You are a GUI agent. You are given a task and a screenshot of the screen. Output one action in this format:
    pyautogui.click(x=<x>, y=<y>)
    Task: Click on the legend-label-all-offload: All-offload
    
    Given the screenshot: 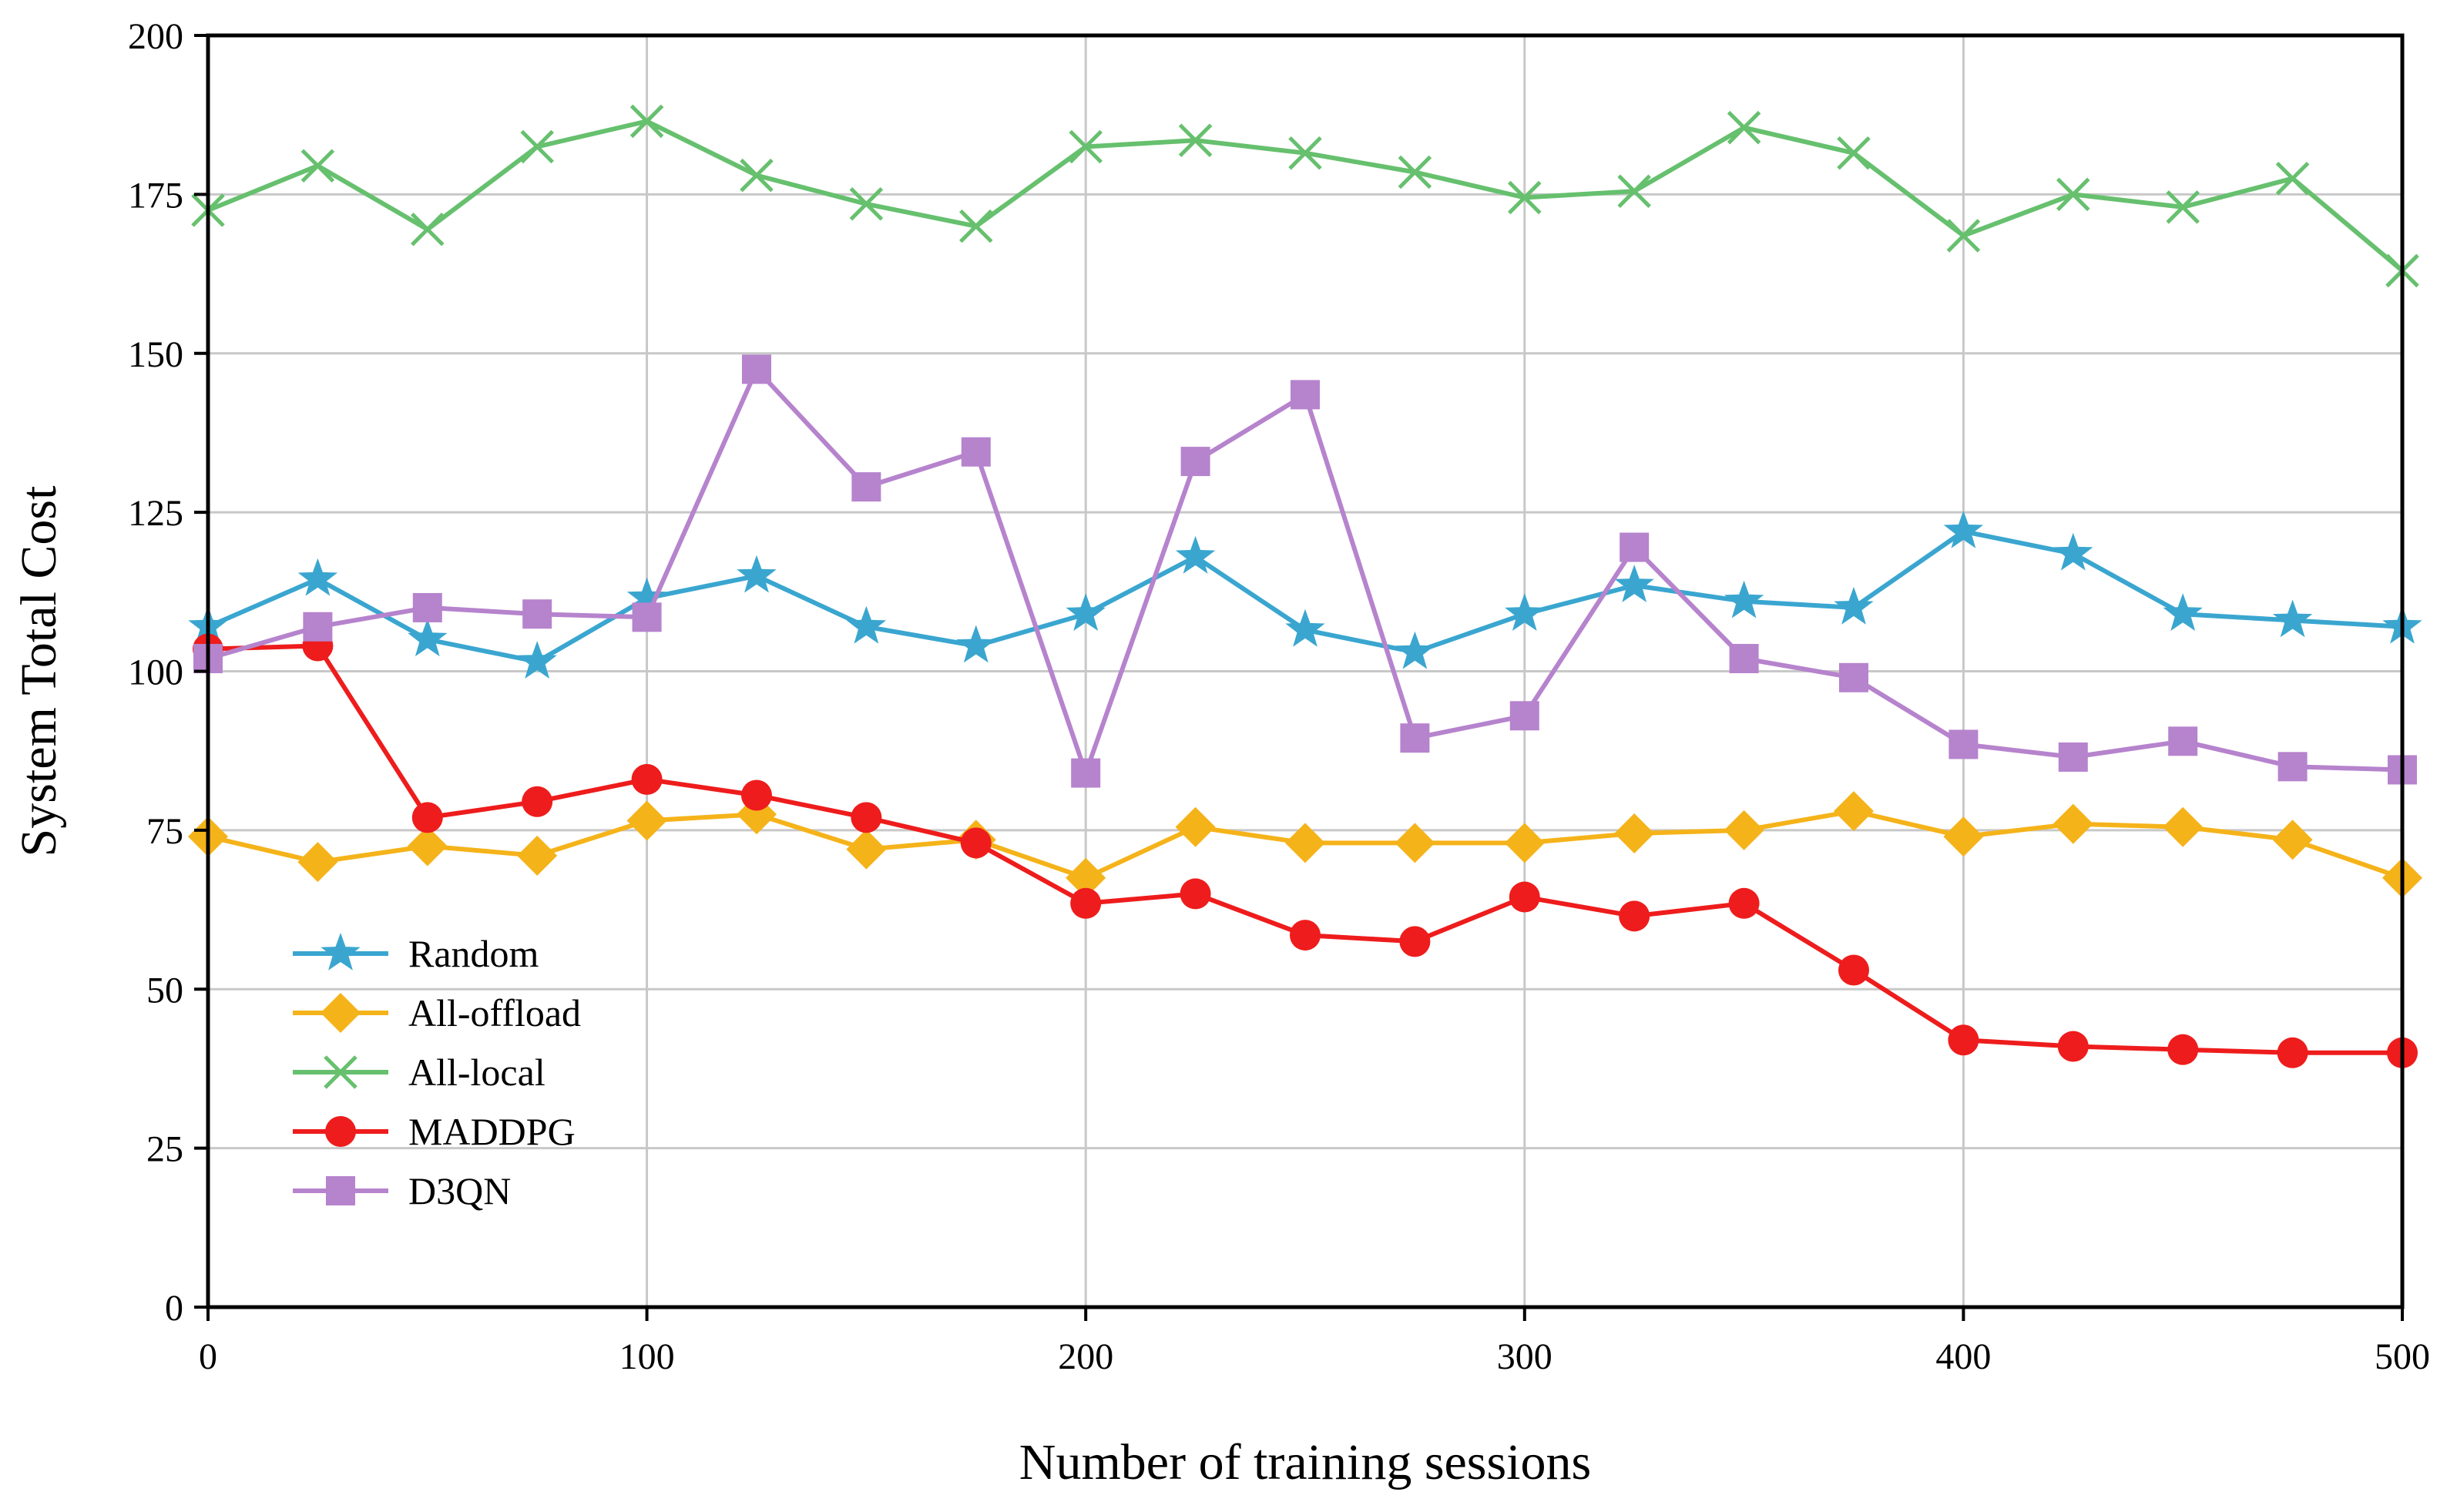 What is the action you would take?
    pyautogui.click(x=495, y=1012)
    